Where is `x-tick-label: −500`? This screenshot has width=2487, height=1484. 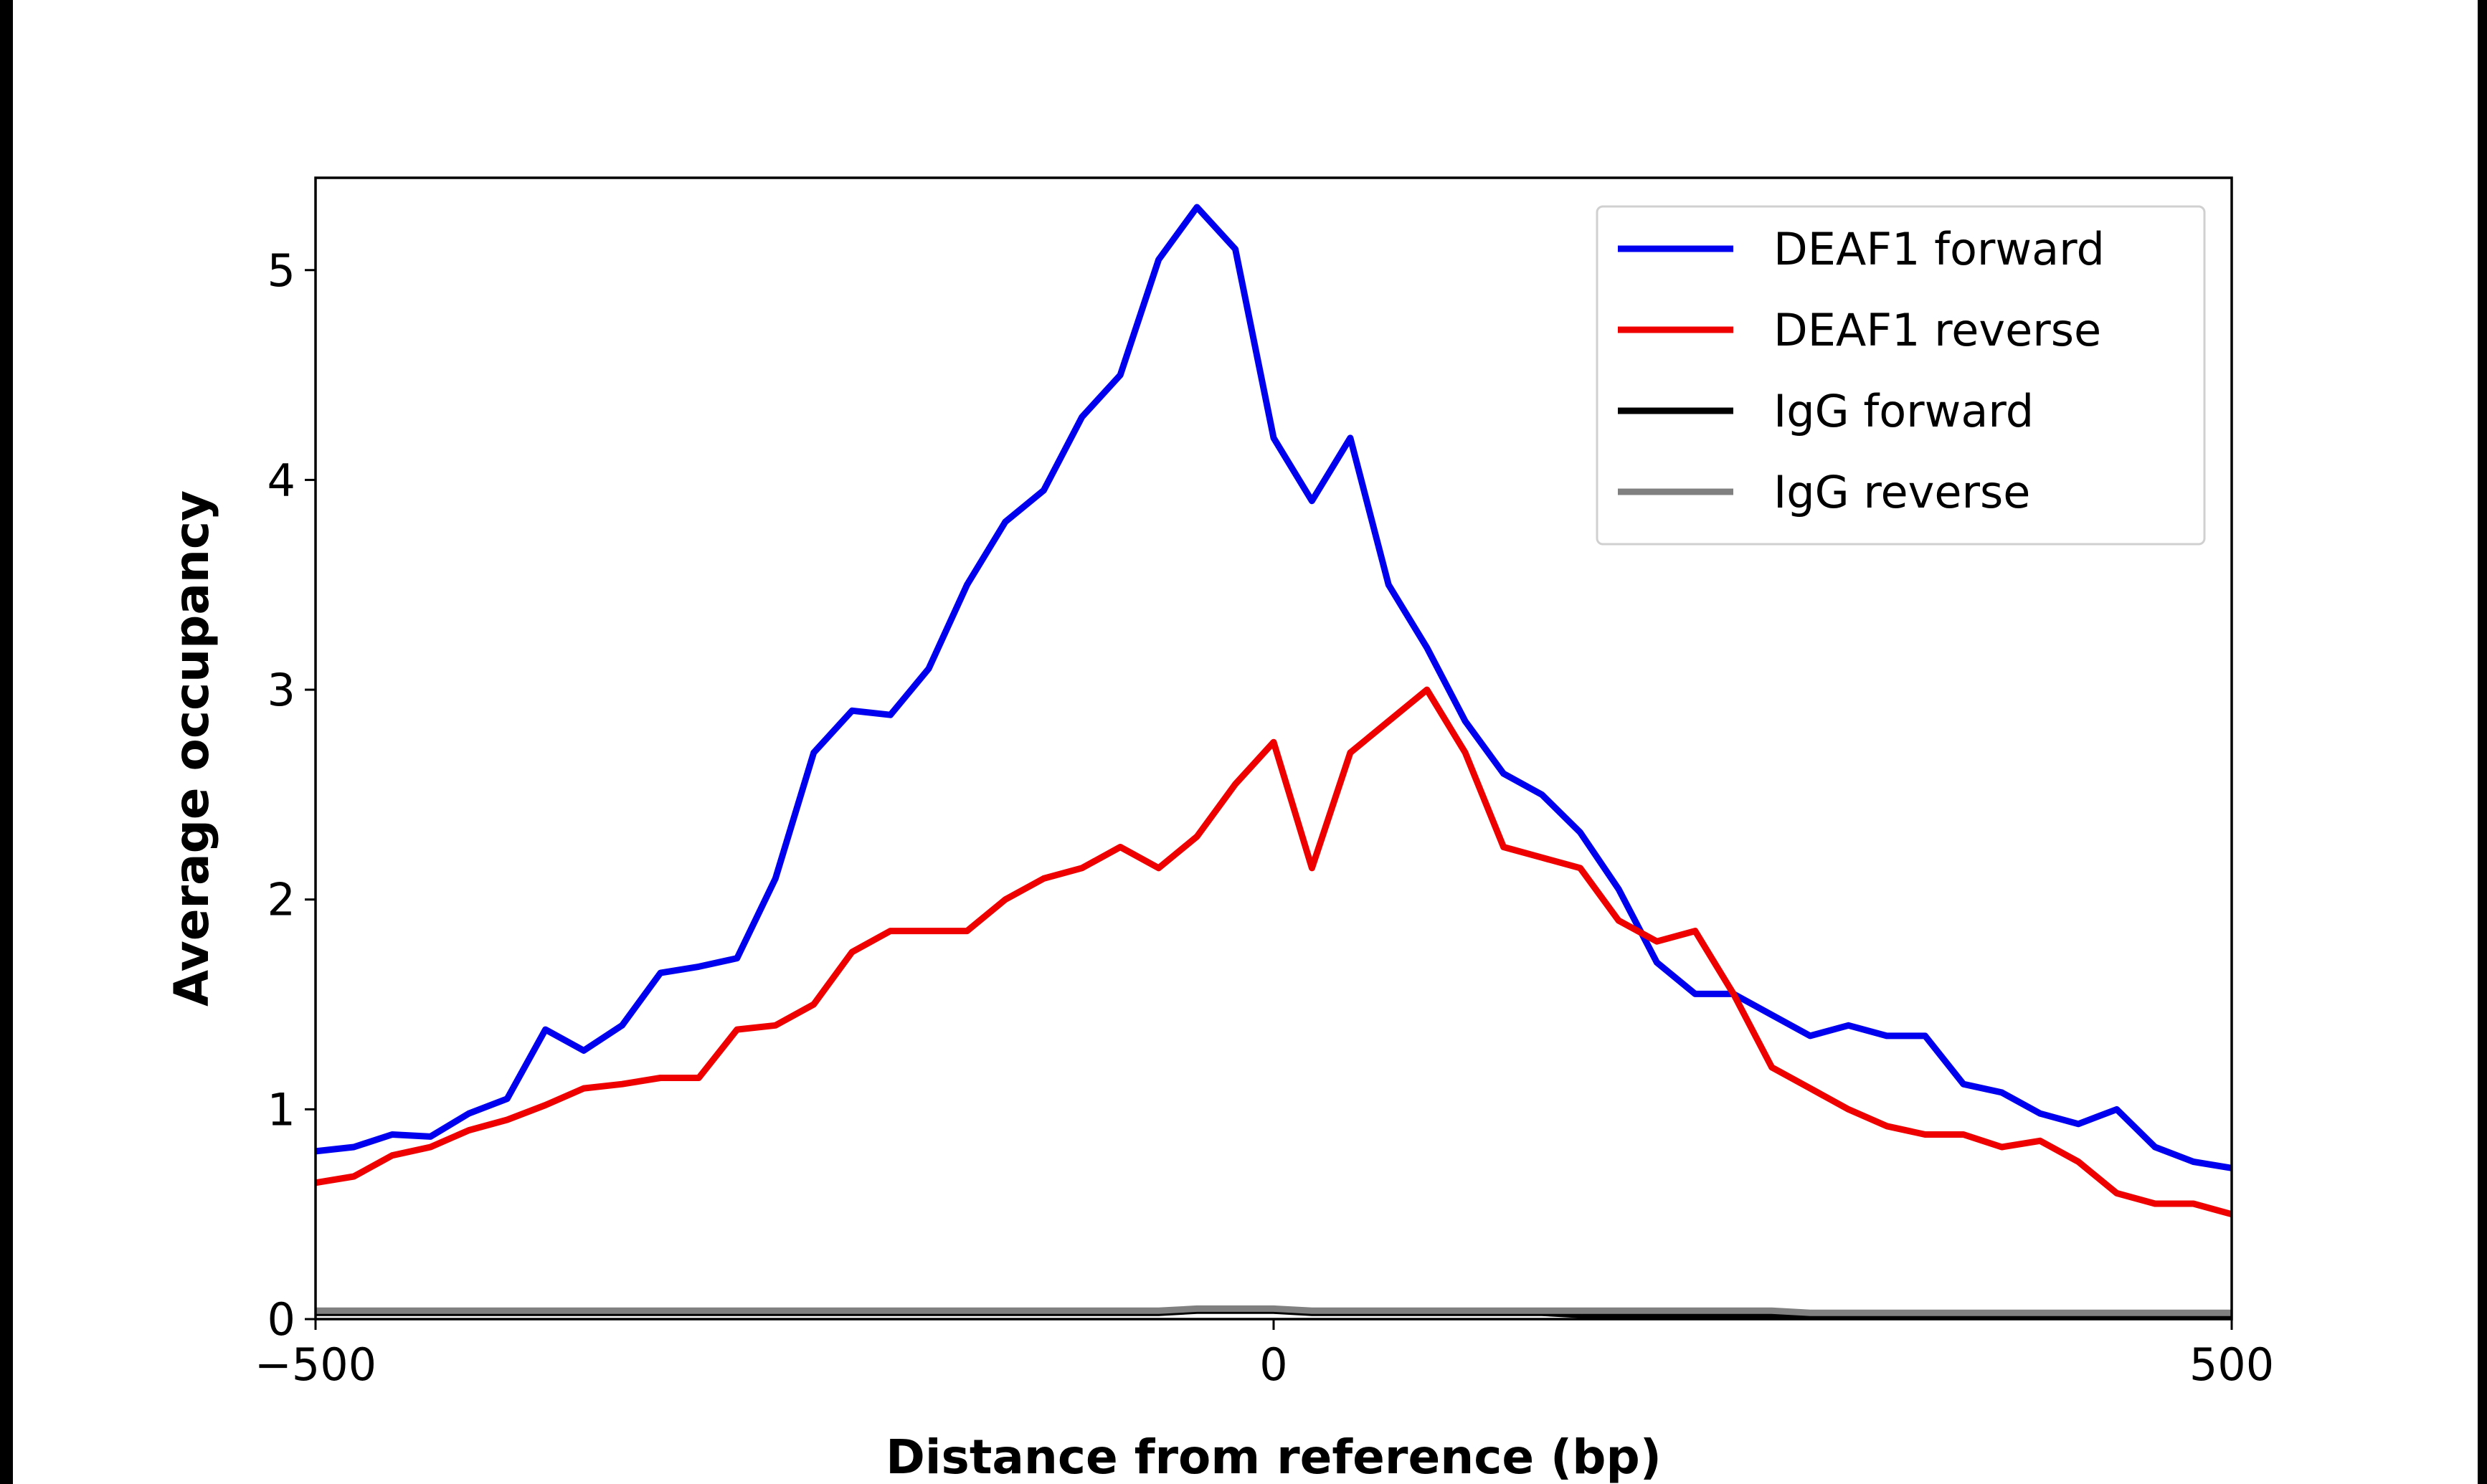
x-tick-label: −500 is located at coordinates (315, 1364).